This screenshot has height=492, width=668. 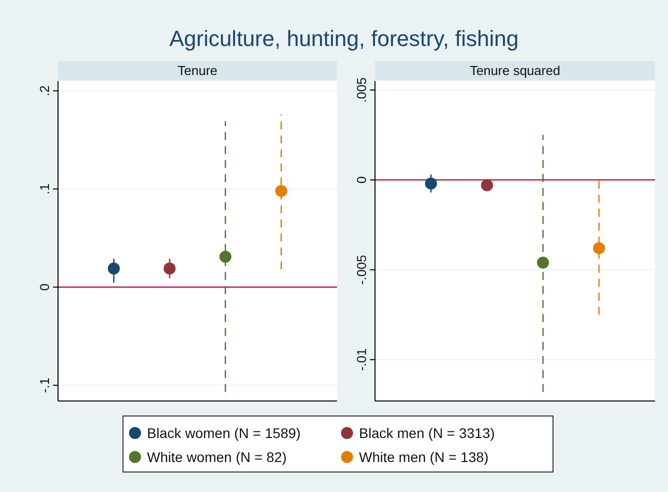 What do you see at coordinates (361, 269) in the screenshot?
I see `y-tick-label: -.005` at bounding box center [361, 269].